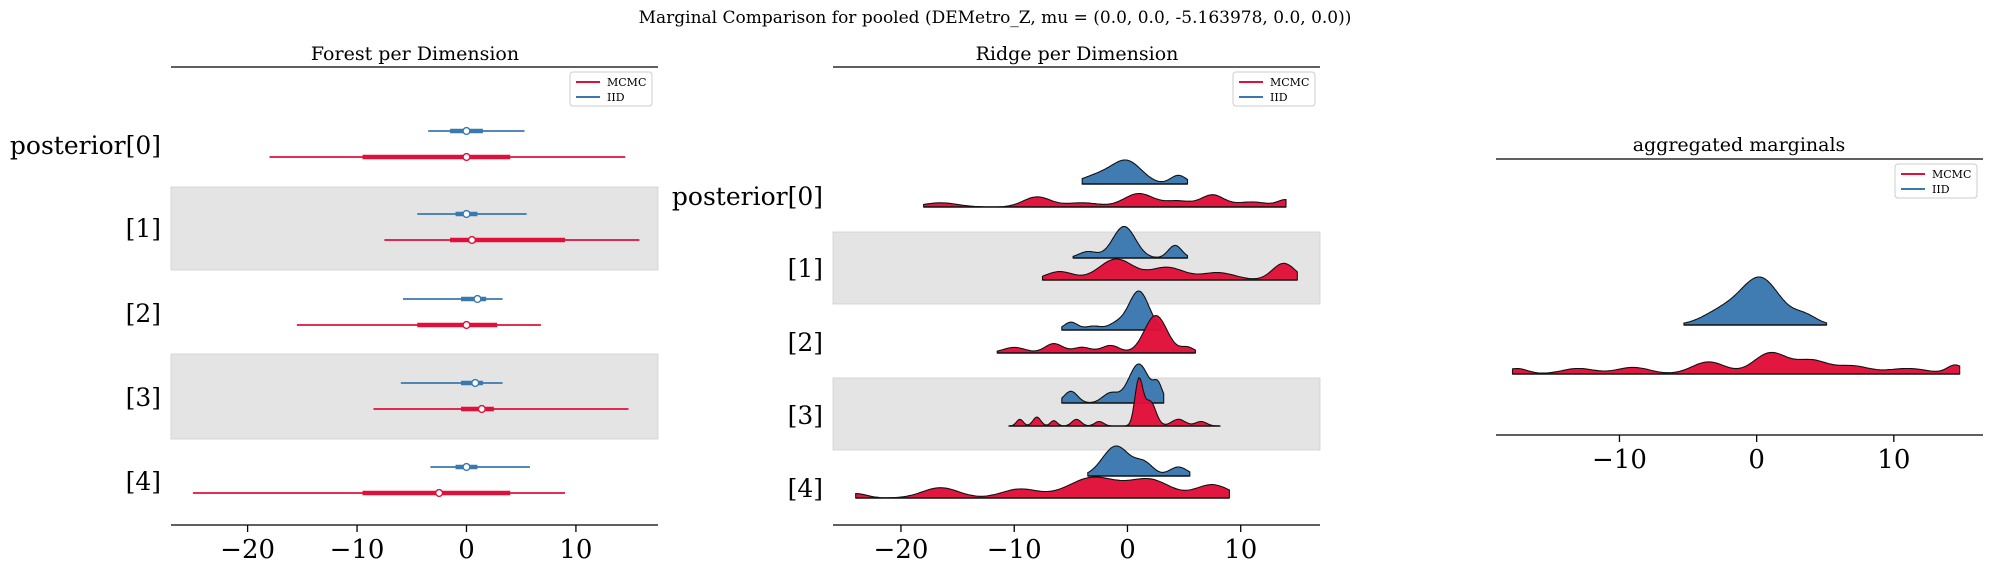 The image size is (1989, 568). I want to click on forest-legend-mcmc-label: MCMC, so click(626, 82).